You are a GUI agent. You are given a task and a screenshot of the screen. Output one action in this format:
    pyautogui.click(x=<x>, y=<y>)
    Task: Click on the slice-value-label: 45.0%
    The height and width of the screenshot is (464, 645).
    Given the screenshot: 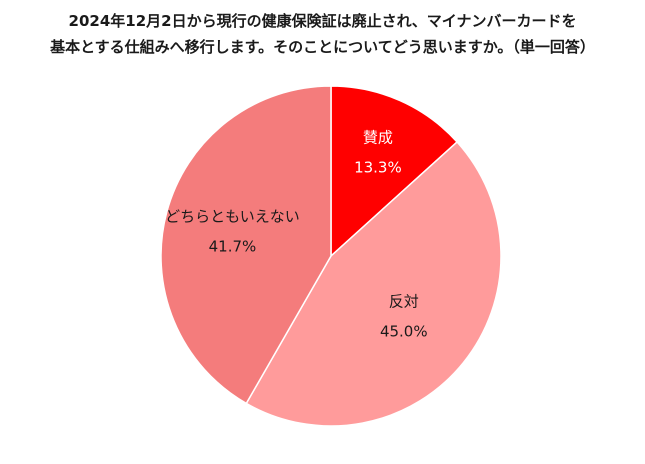 What is the action you would take?
    pyautogui.click(x=404, y=332)
    